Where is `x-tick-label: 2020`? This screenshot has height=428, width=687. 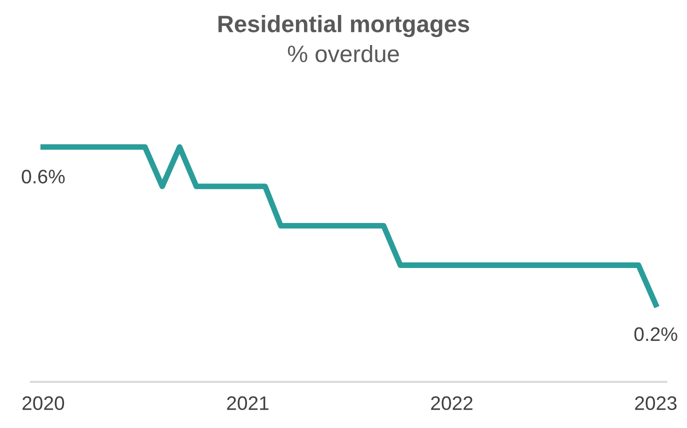 x-tick-label: 2020 is located at coordinates (43, 403).